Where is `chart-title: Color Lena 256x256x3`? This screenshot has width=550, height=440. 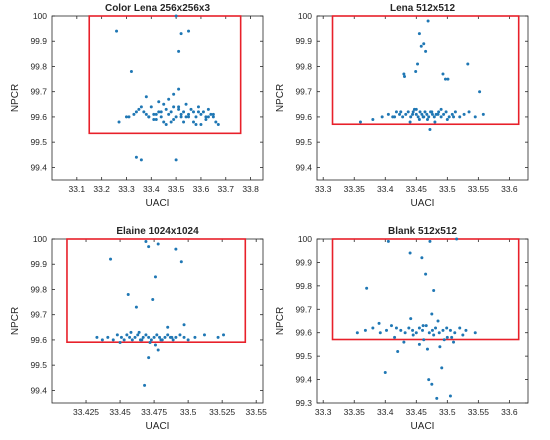
chart-title: Color Lena 256x256x3 is located at coordinates (157, 8).